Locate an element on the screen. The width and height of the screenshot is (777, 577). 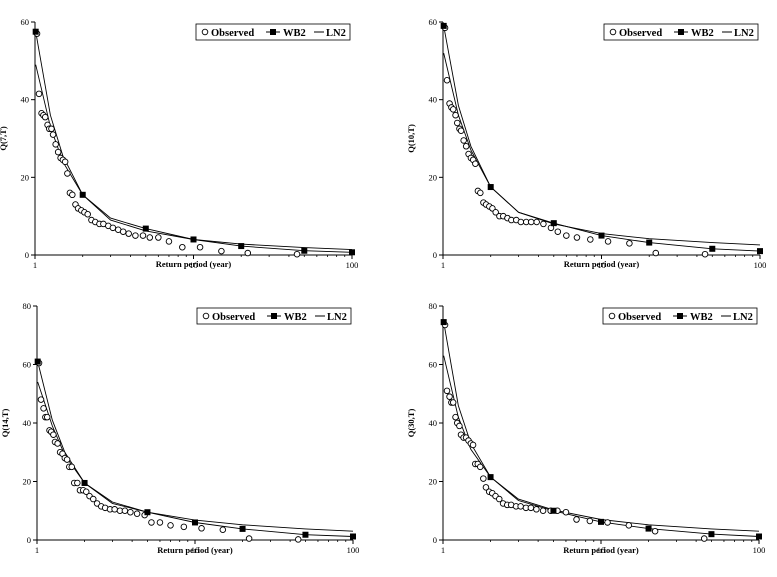
x-tick-label: 100 is located at coordinates (760, 265).